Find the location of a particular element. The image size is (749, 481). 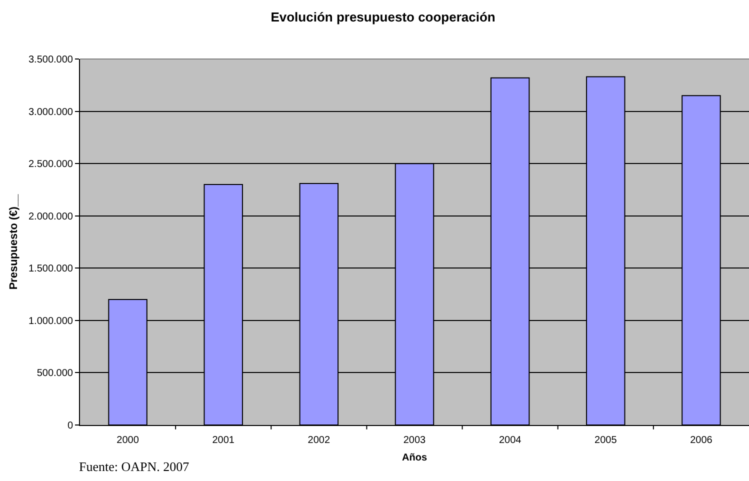

x-tick-label: 2001 is located at coordinates (223, 440).